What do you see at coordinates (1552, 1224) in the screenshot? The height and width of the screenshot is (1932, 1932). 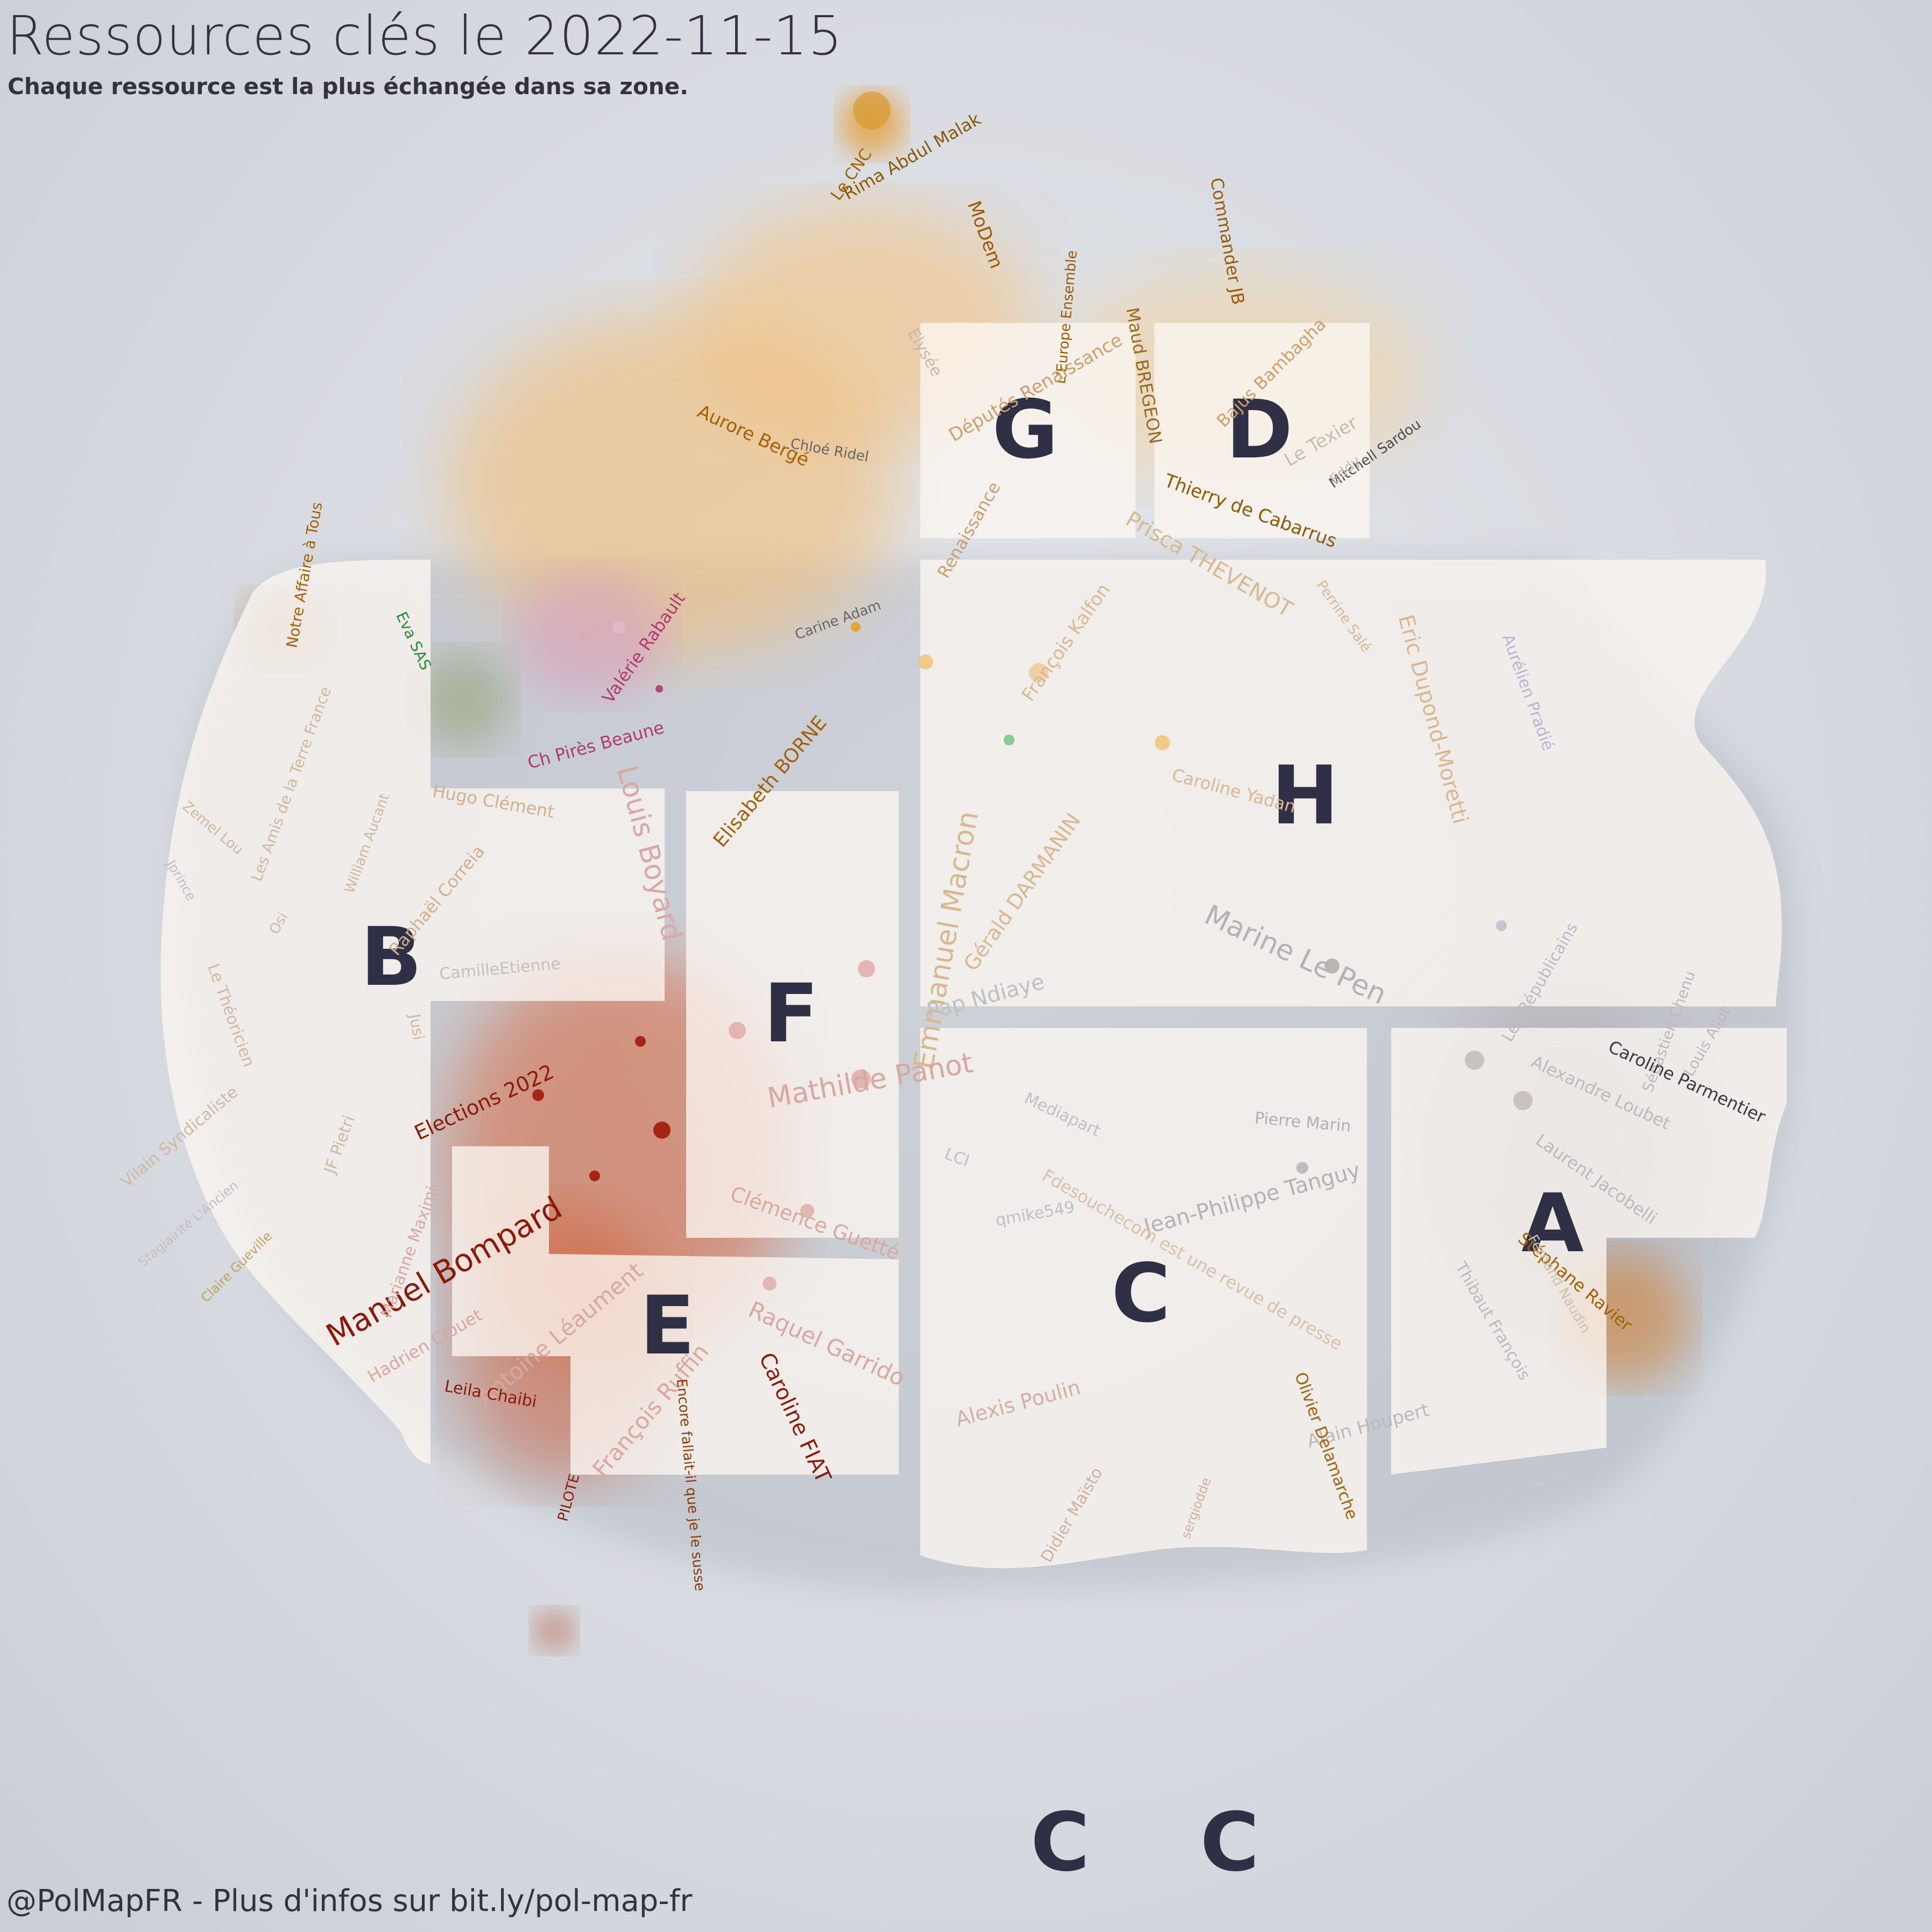 I see `zone-letter-a: A` at bounding box center [1552, 1224].